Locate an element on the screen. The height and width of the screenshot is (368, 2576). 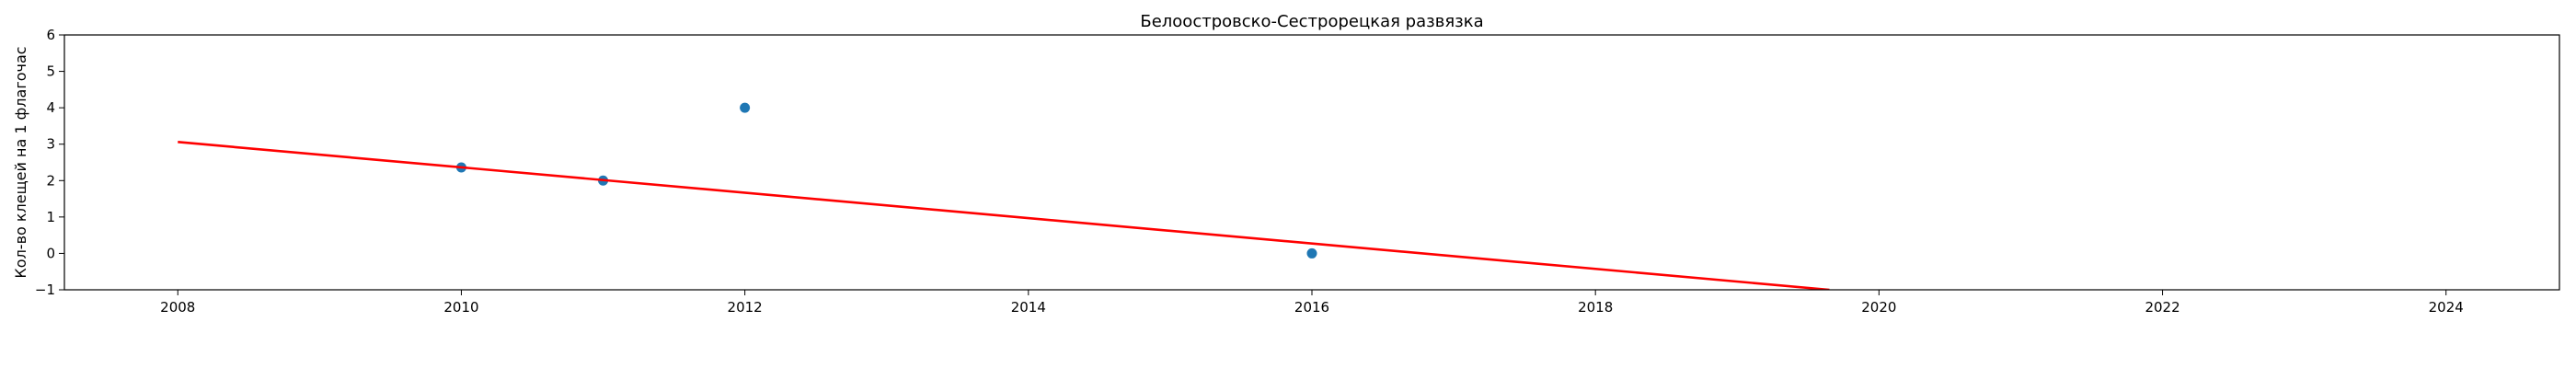
x-tick-label: 2012 is located at coordinates (745, 307).